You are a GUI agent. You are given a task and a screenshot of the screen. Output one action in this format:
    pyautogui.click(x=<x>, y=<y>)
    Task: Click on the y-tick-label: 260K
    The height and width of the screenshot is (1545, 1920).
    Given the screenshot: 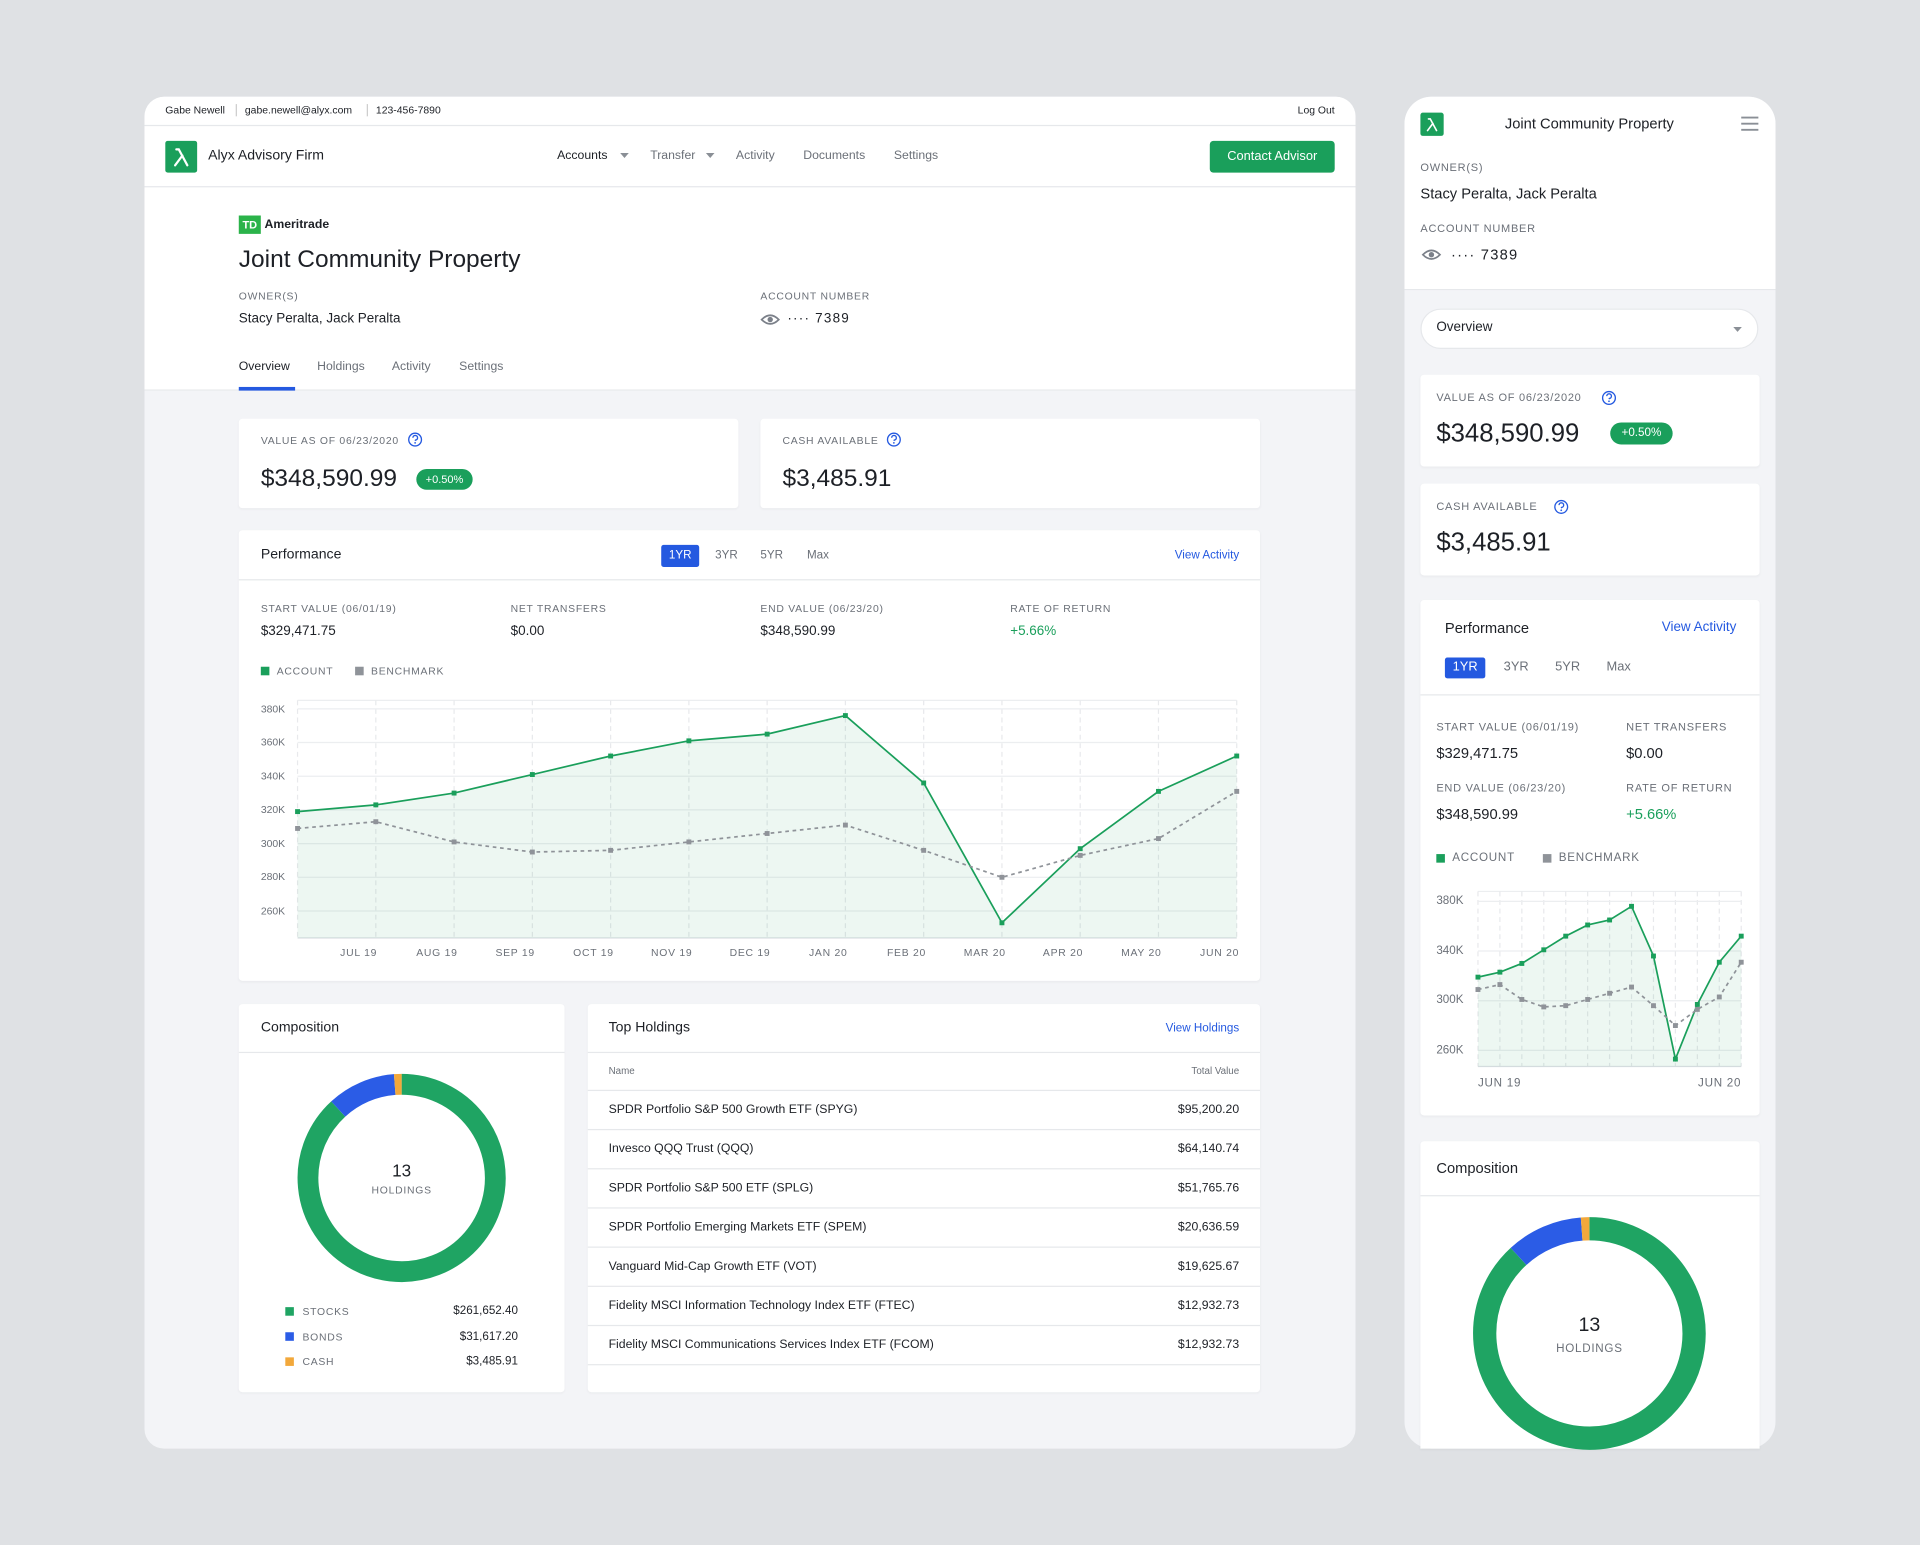 What is the action you would take?
    pyautogui.click(x=273, y=910)
    